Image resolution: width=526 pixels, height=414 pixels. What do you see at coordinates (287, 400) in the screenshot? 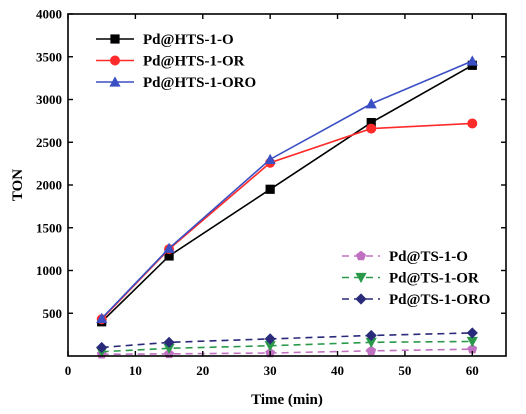
I see `x-axis-title: Time (min)` at bounding box center [287, 400].